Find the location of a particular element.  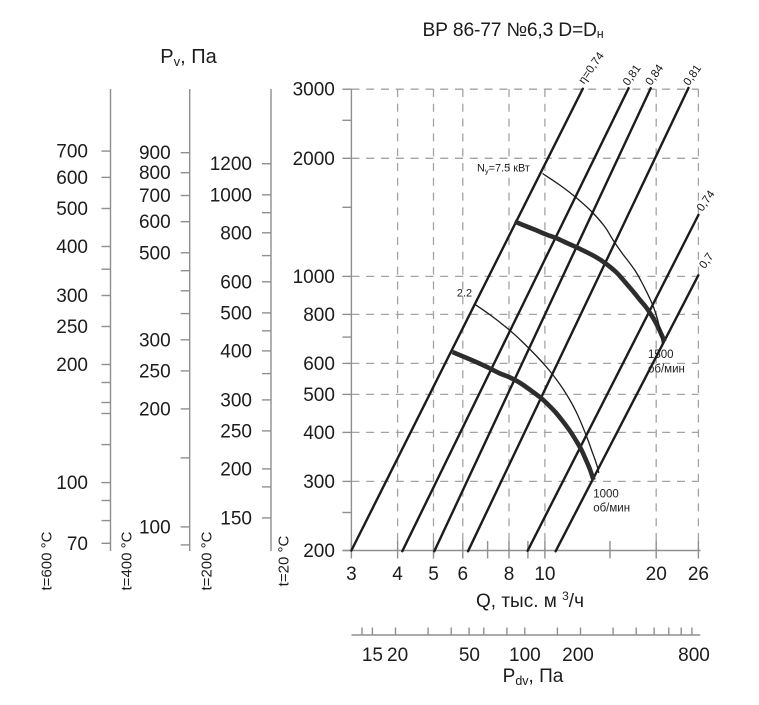

svg-text: 8 is located at coordinates (509, 574).